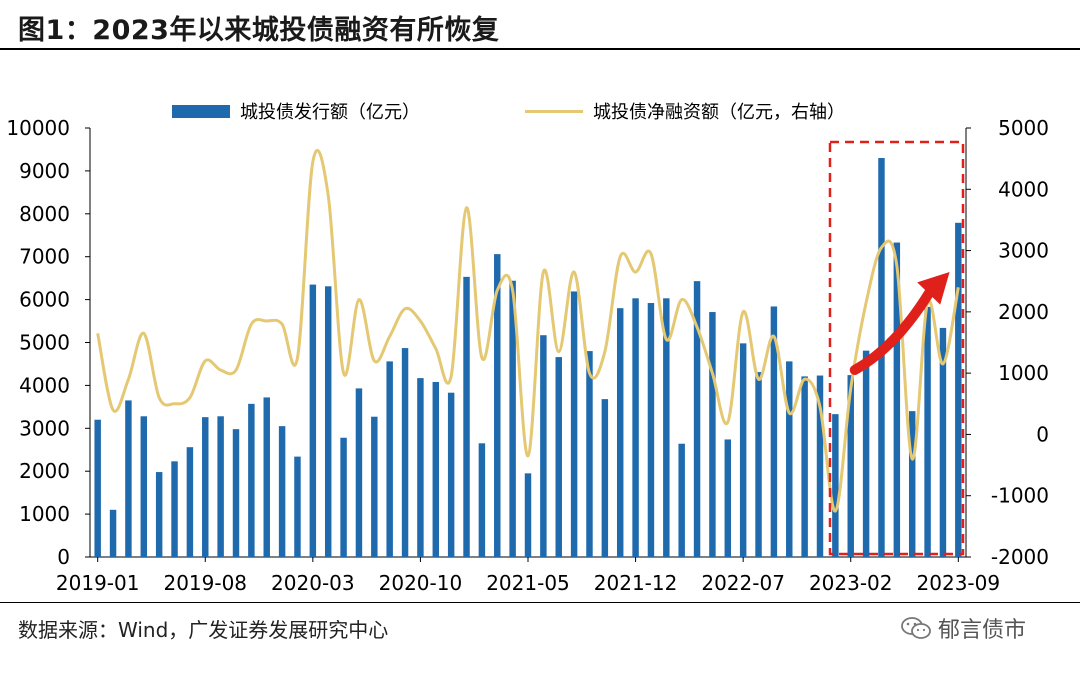  What do you see at coordinates (63, 557) in the screenshot?
I see `left-tick-label: 0` at bounding box center [63, 557].